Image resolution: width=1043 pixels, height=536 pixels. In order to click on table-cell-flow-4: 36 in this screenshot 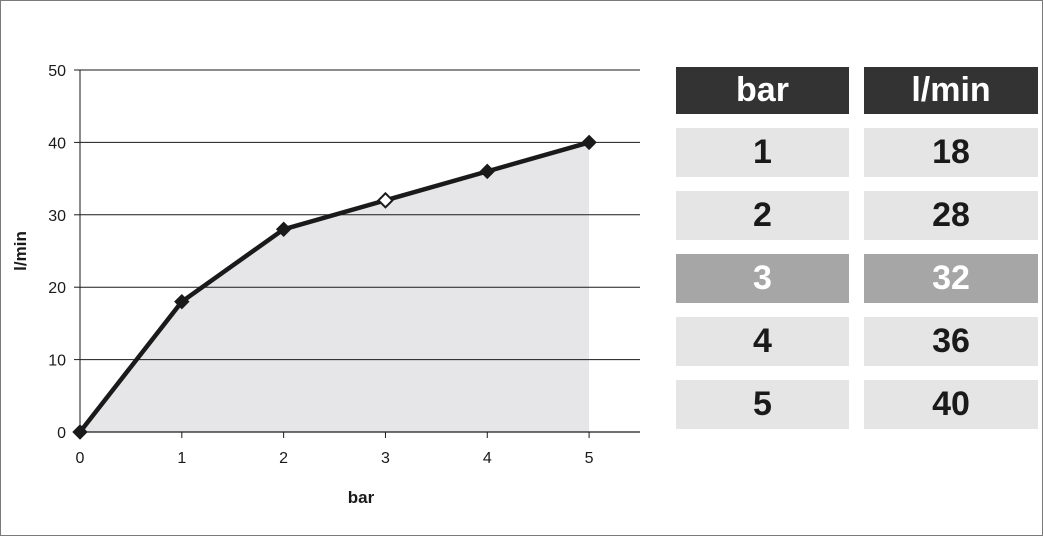, I will do `click(951, 341)`.